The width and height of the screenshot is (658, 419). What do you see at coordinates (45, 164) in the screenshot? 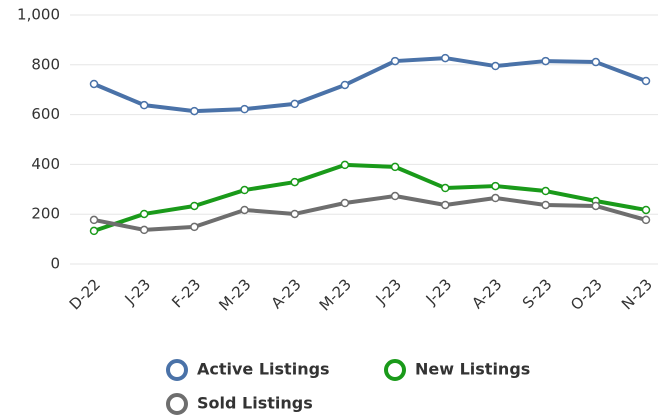
I see `y-tick-label: 400` at bounding box center [45, 164].